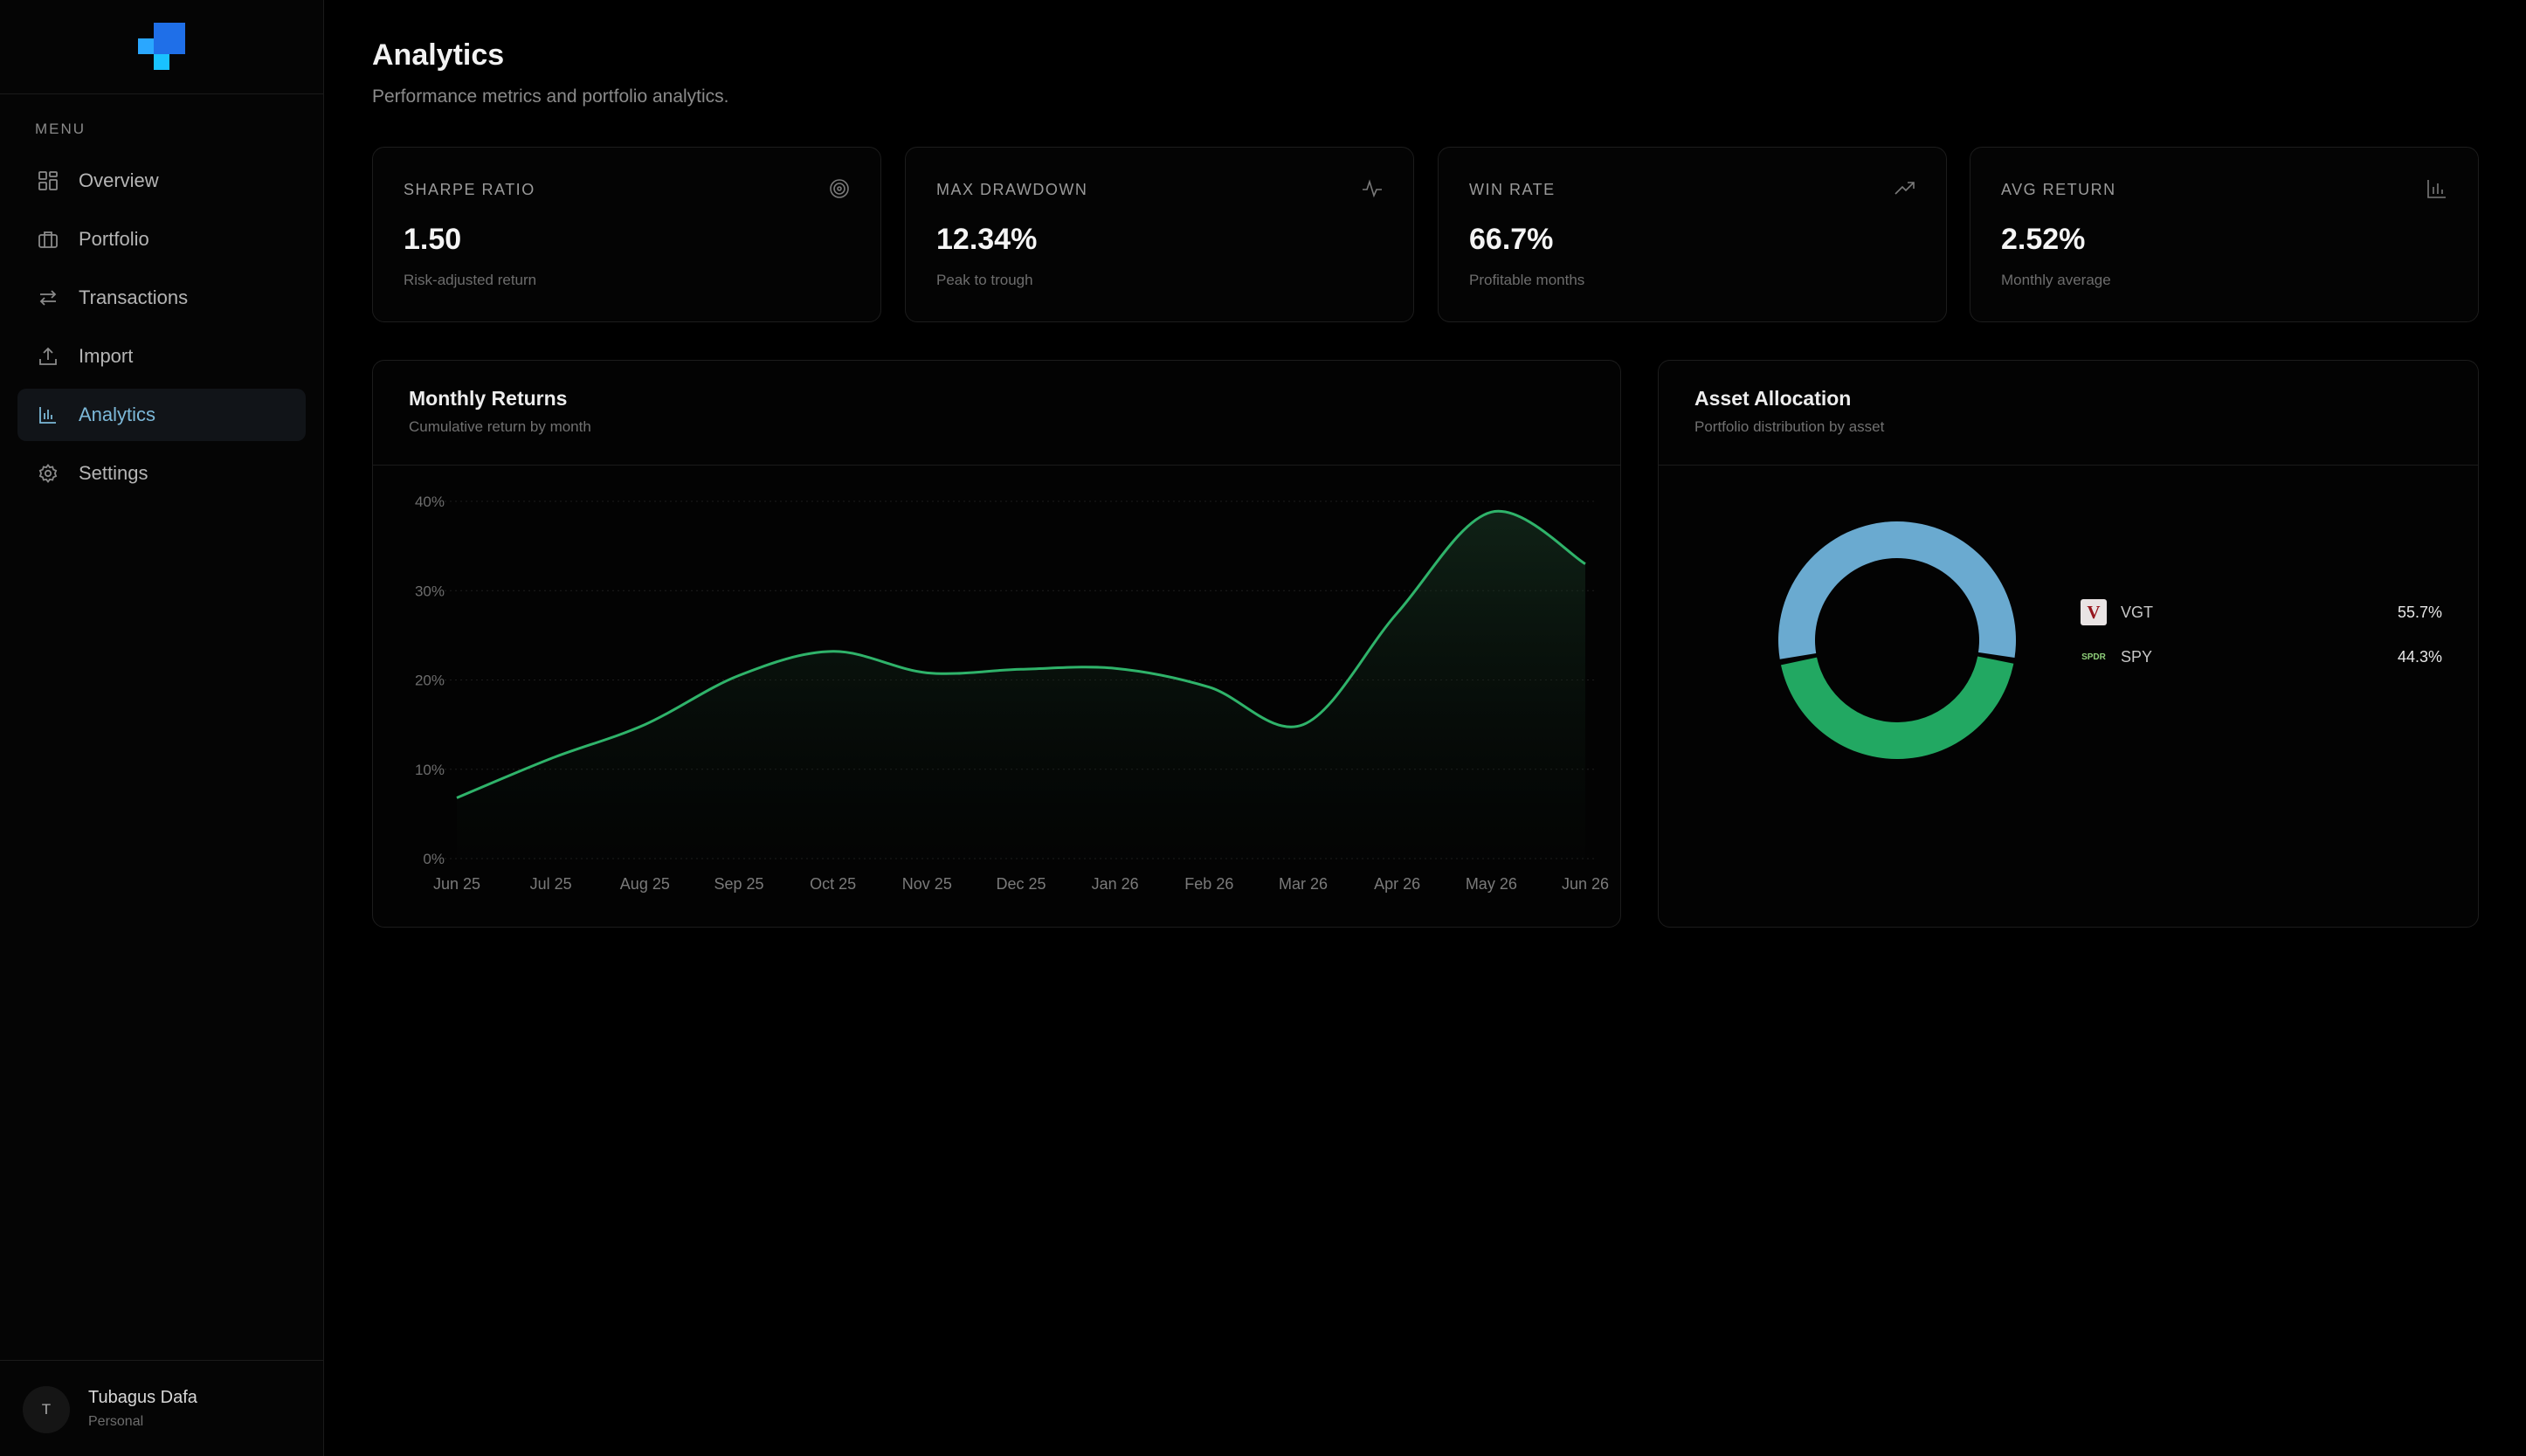  Describe the element at coordinates (1527, 280) in the screenshot. I see `stat-description: Profitable months` at that location.